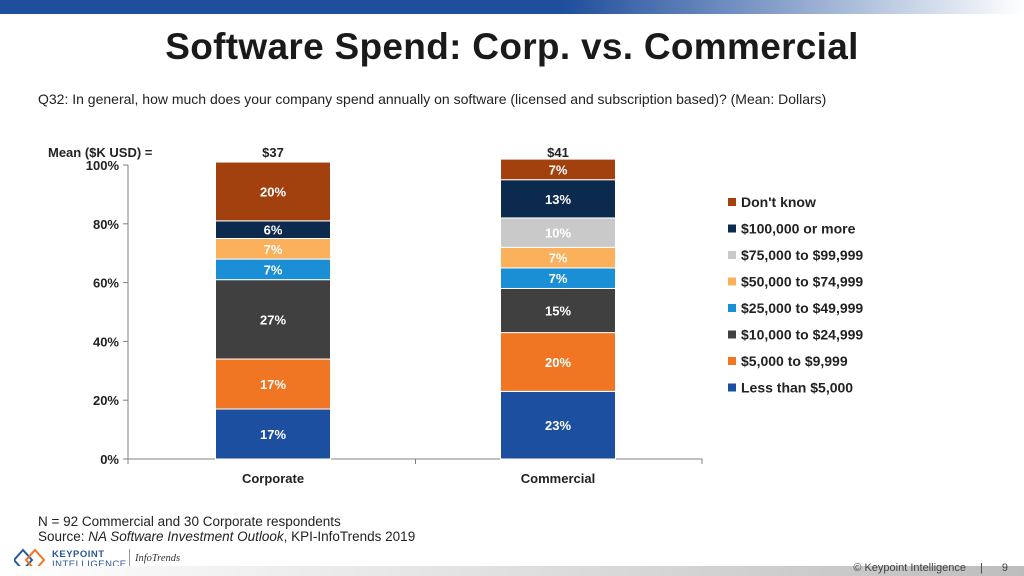 Image resolution: width=1024 pixels, height=576 pixels. What do you see at coordinates (273, 152) in the screenshot?
I see `mean-value: $37` at bounding box center [273, 152].